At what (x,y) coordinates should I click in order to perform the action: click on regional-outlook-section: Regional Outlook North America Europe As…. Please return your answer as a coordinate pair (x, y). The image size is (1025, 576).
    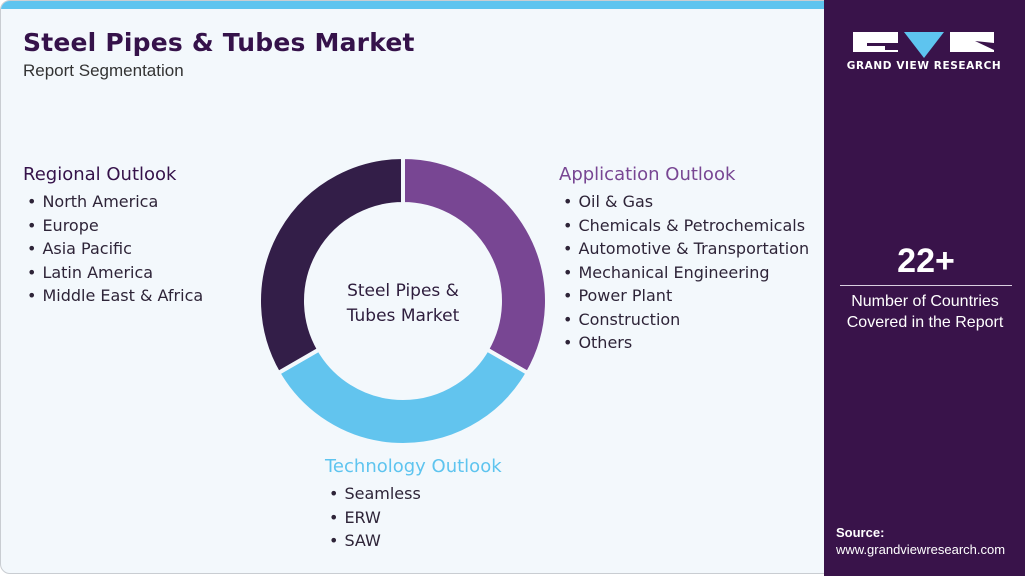
    Looking at the image, I should click on (113, 236).